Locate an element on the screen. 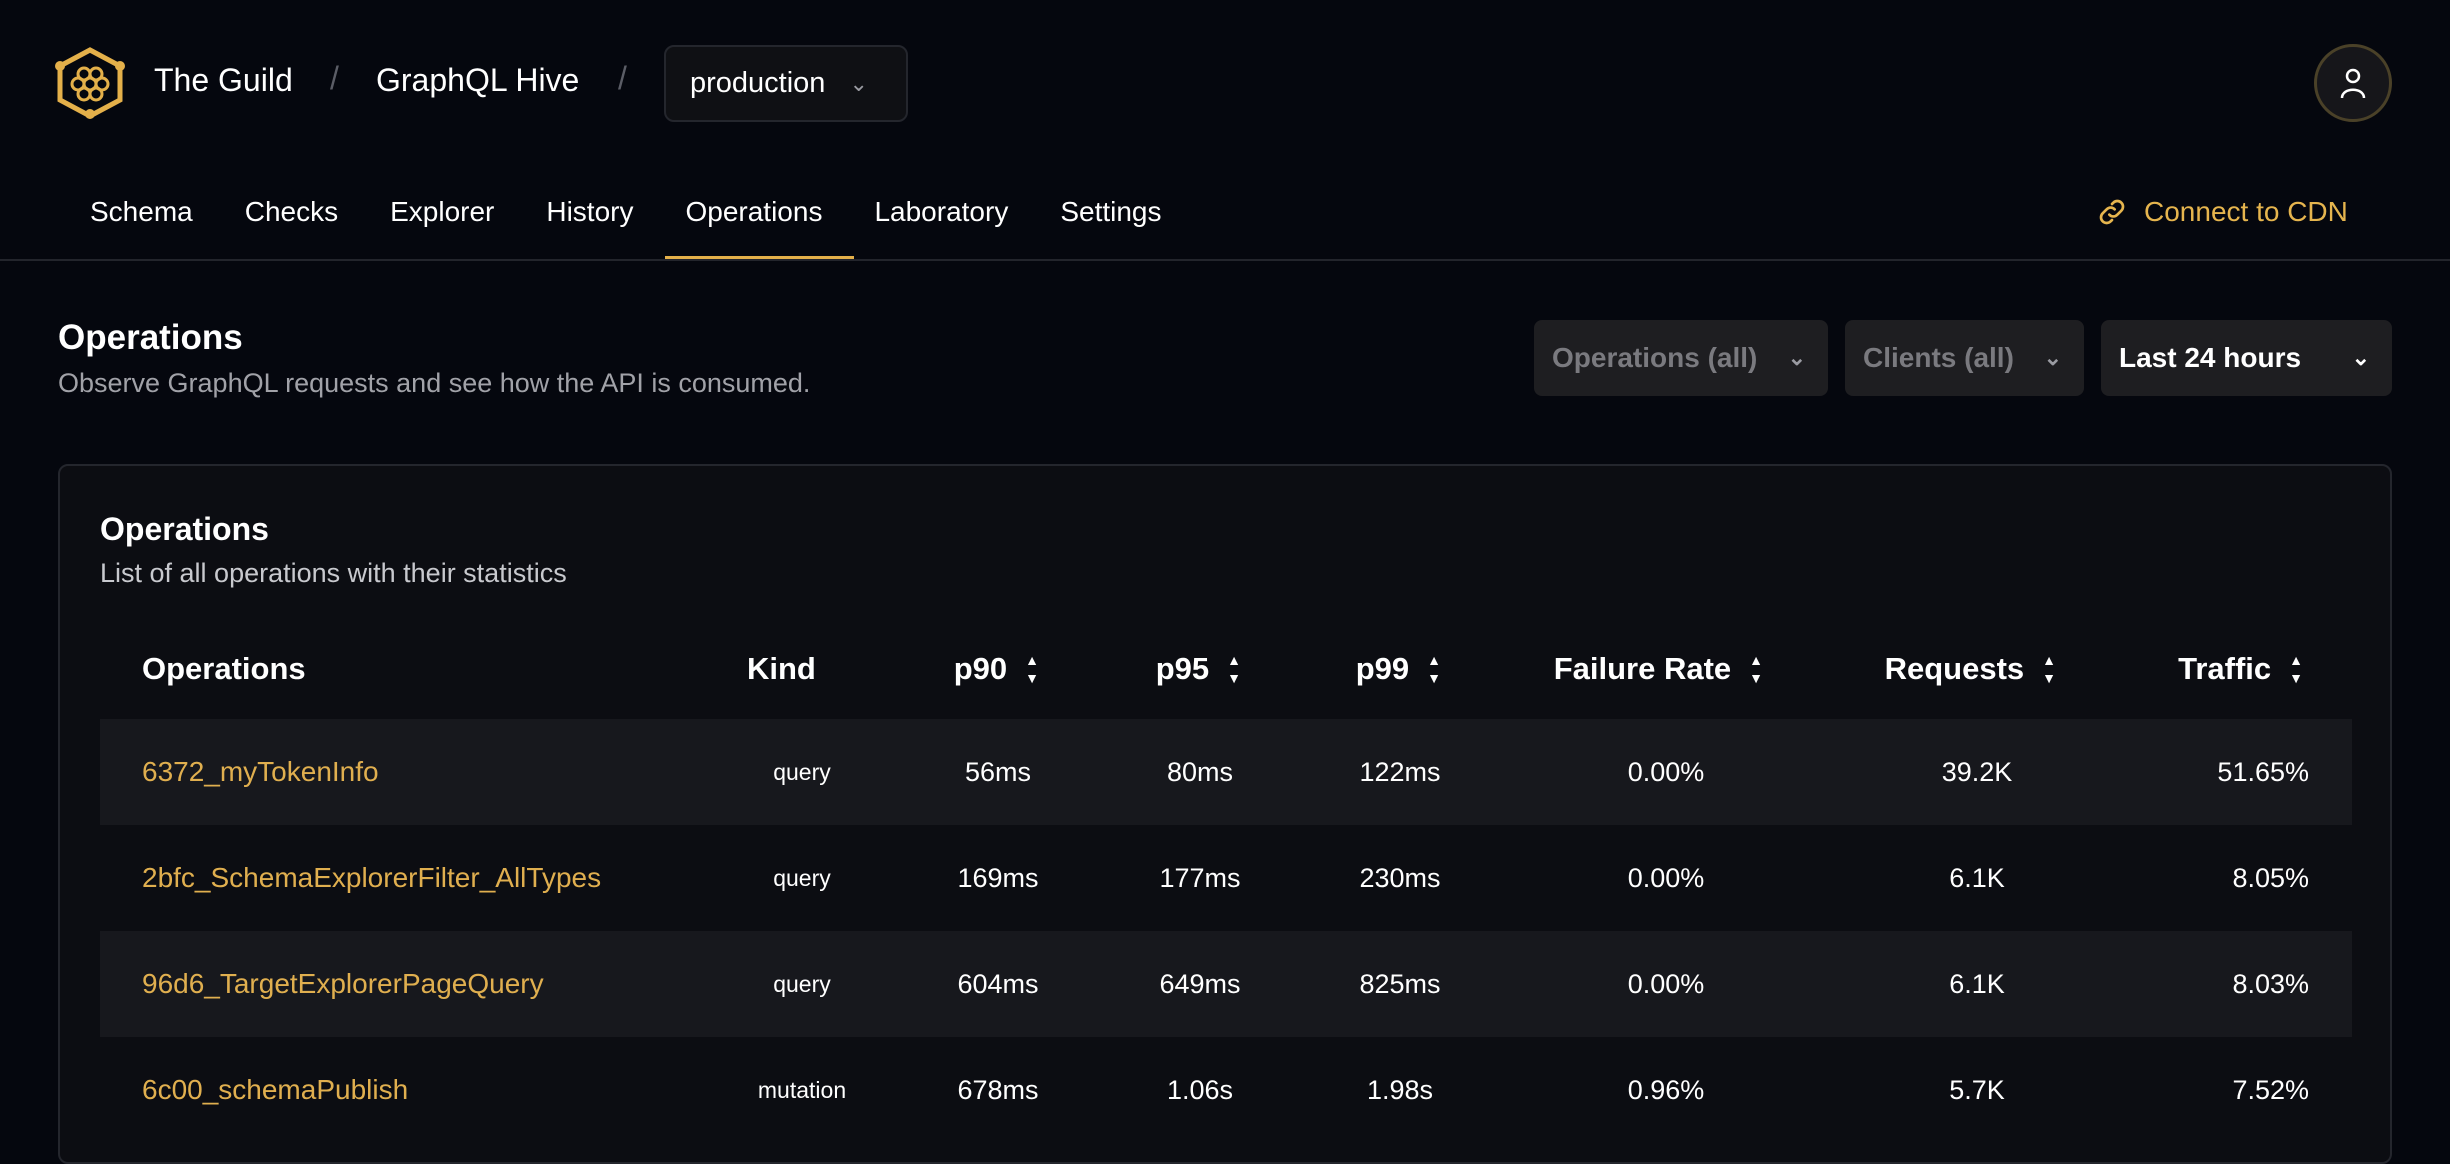 This screenshot has height=1164, width=2450. p95-value: 177ms is located at coordinates (1200, 877).